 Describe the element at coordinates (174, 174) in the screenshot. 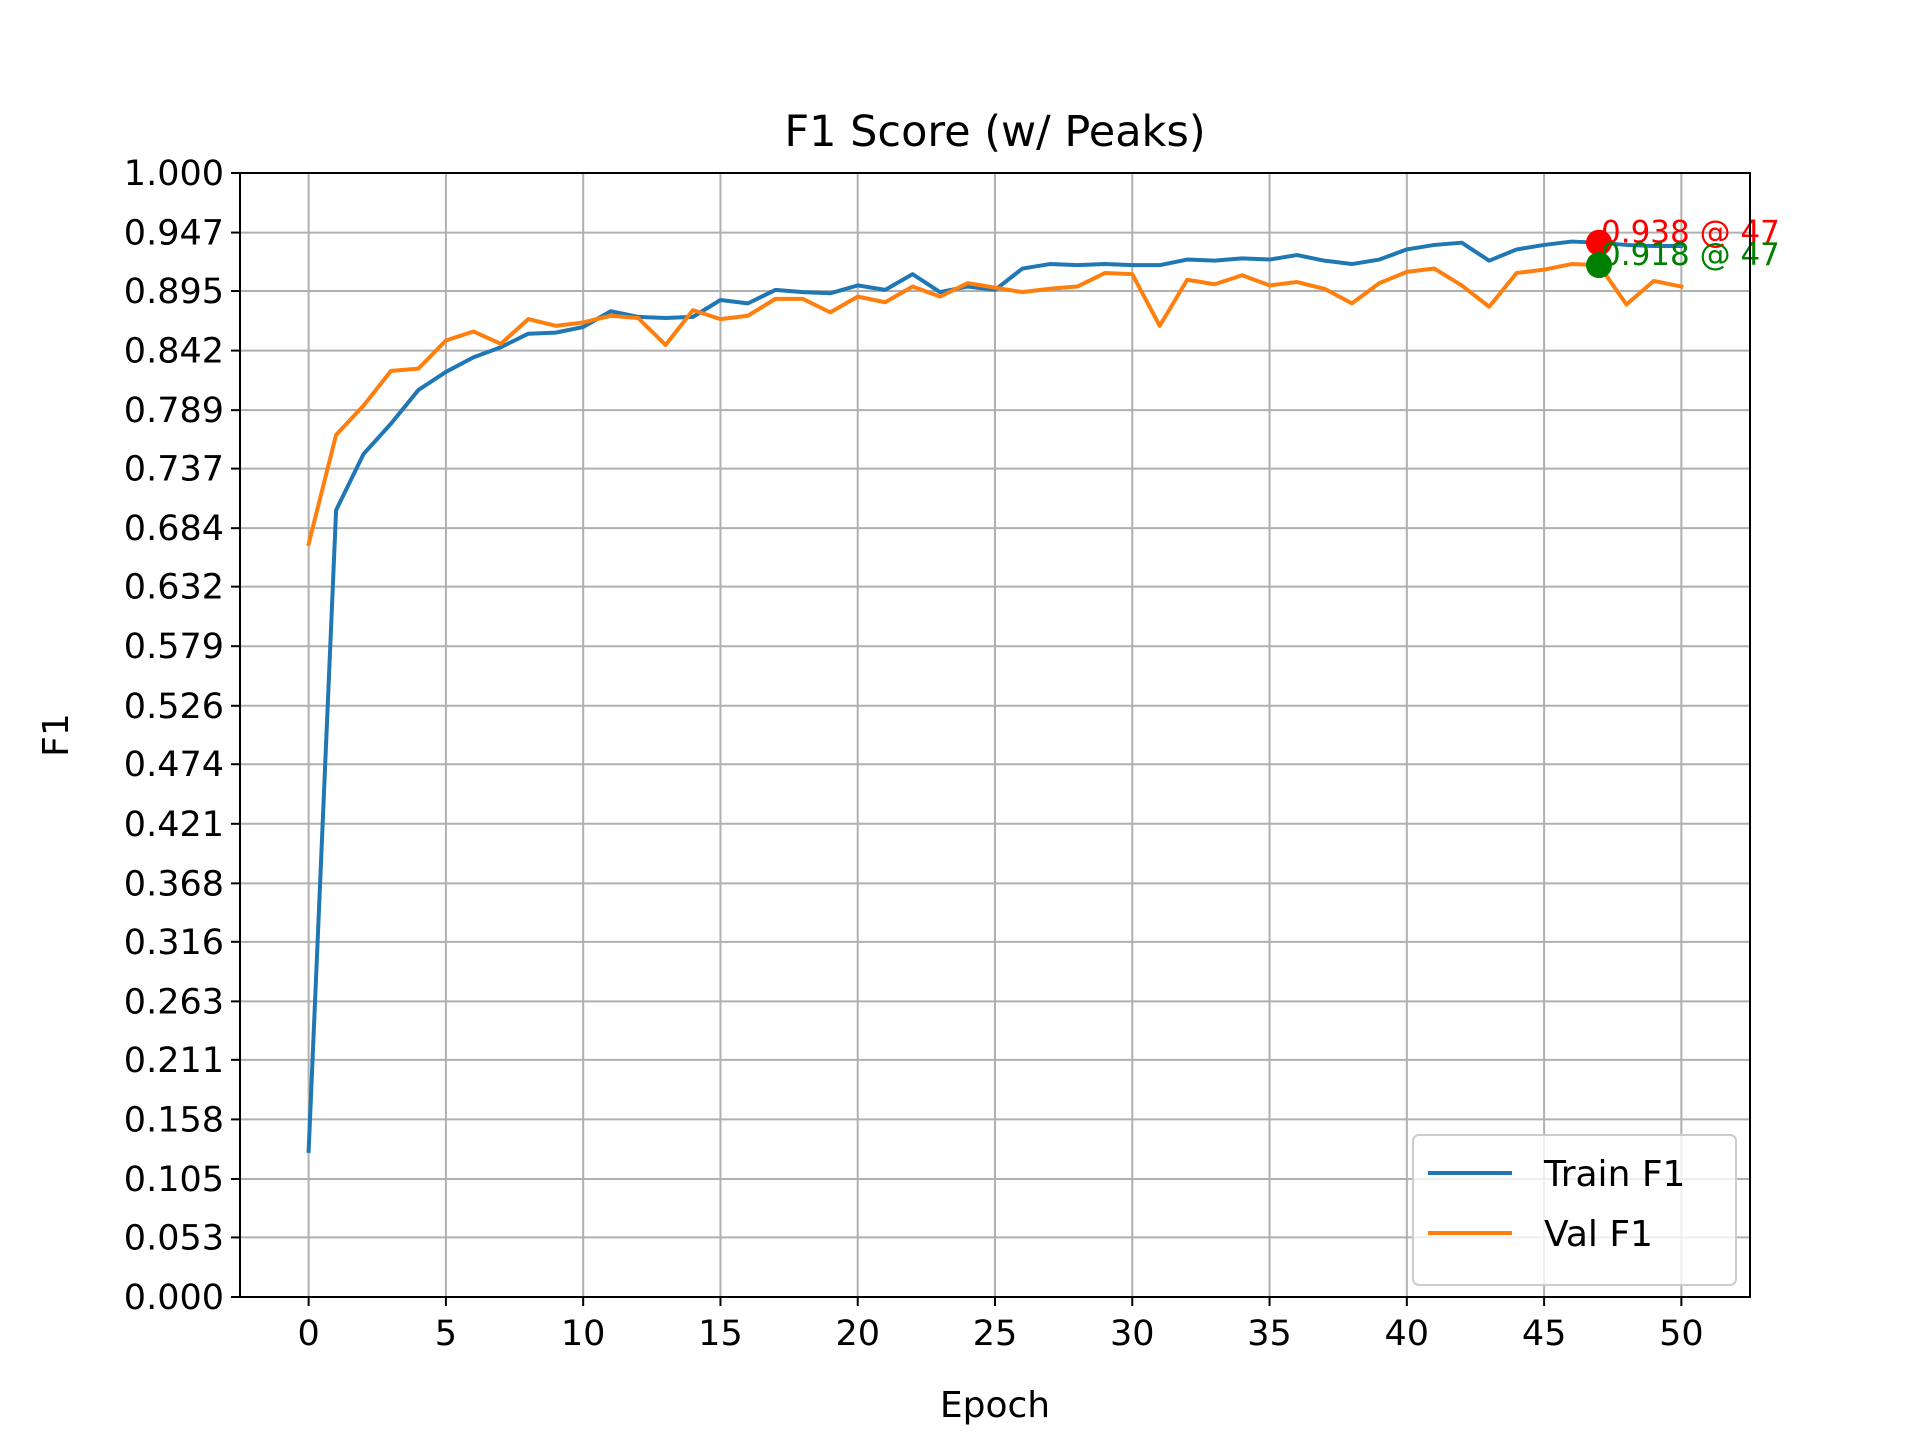

I see `y-tick-label: 1.000` at that location.